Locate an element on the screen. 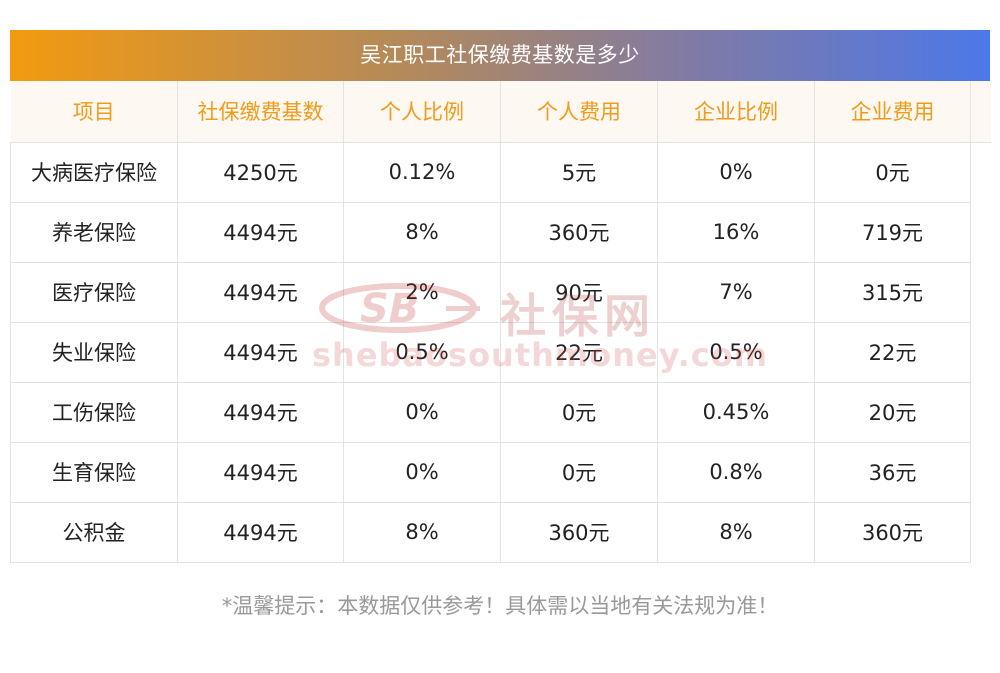 The width and height of the screenshot is (1000, 673). cell-base: 4250元 is located at coordinates (260, 172).